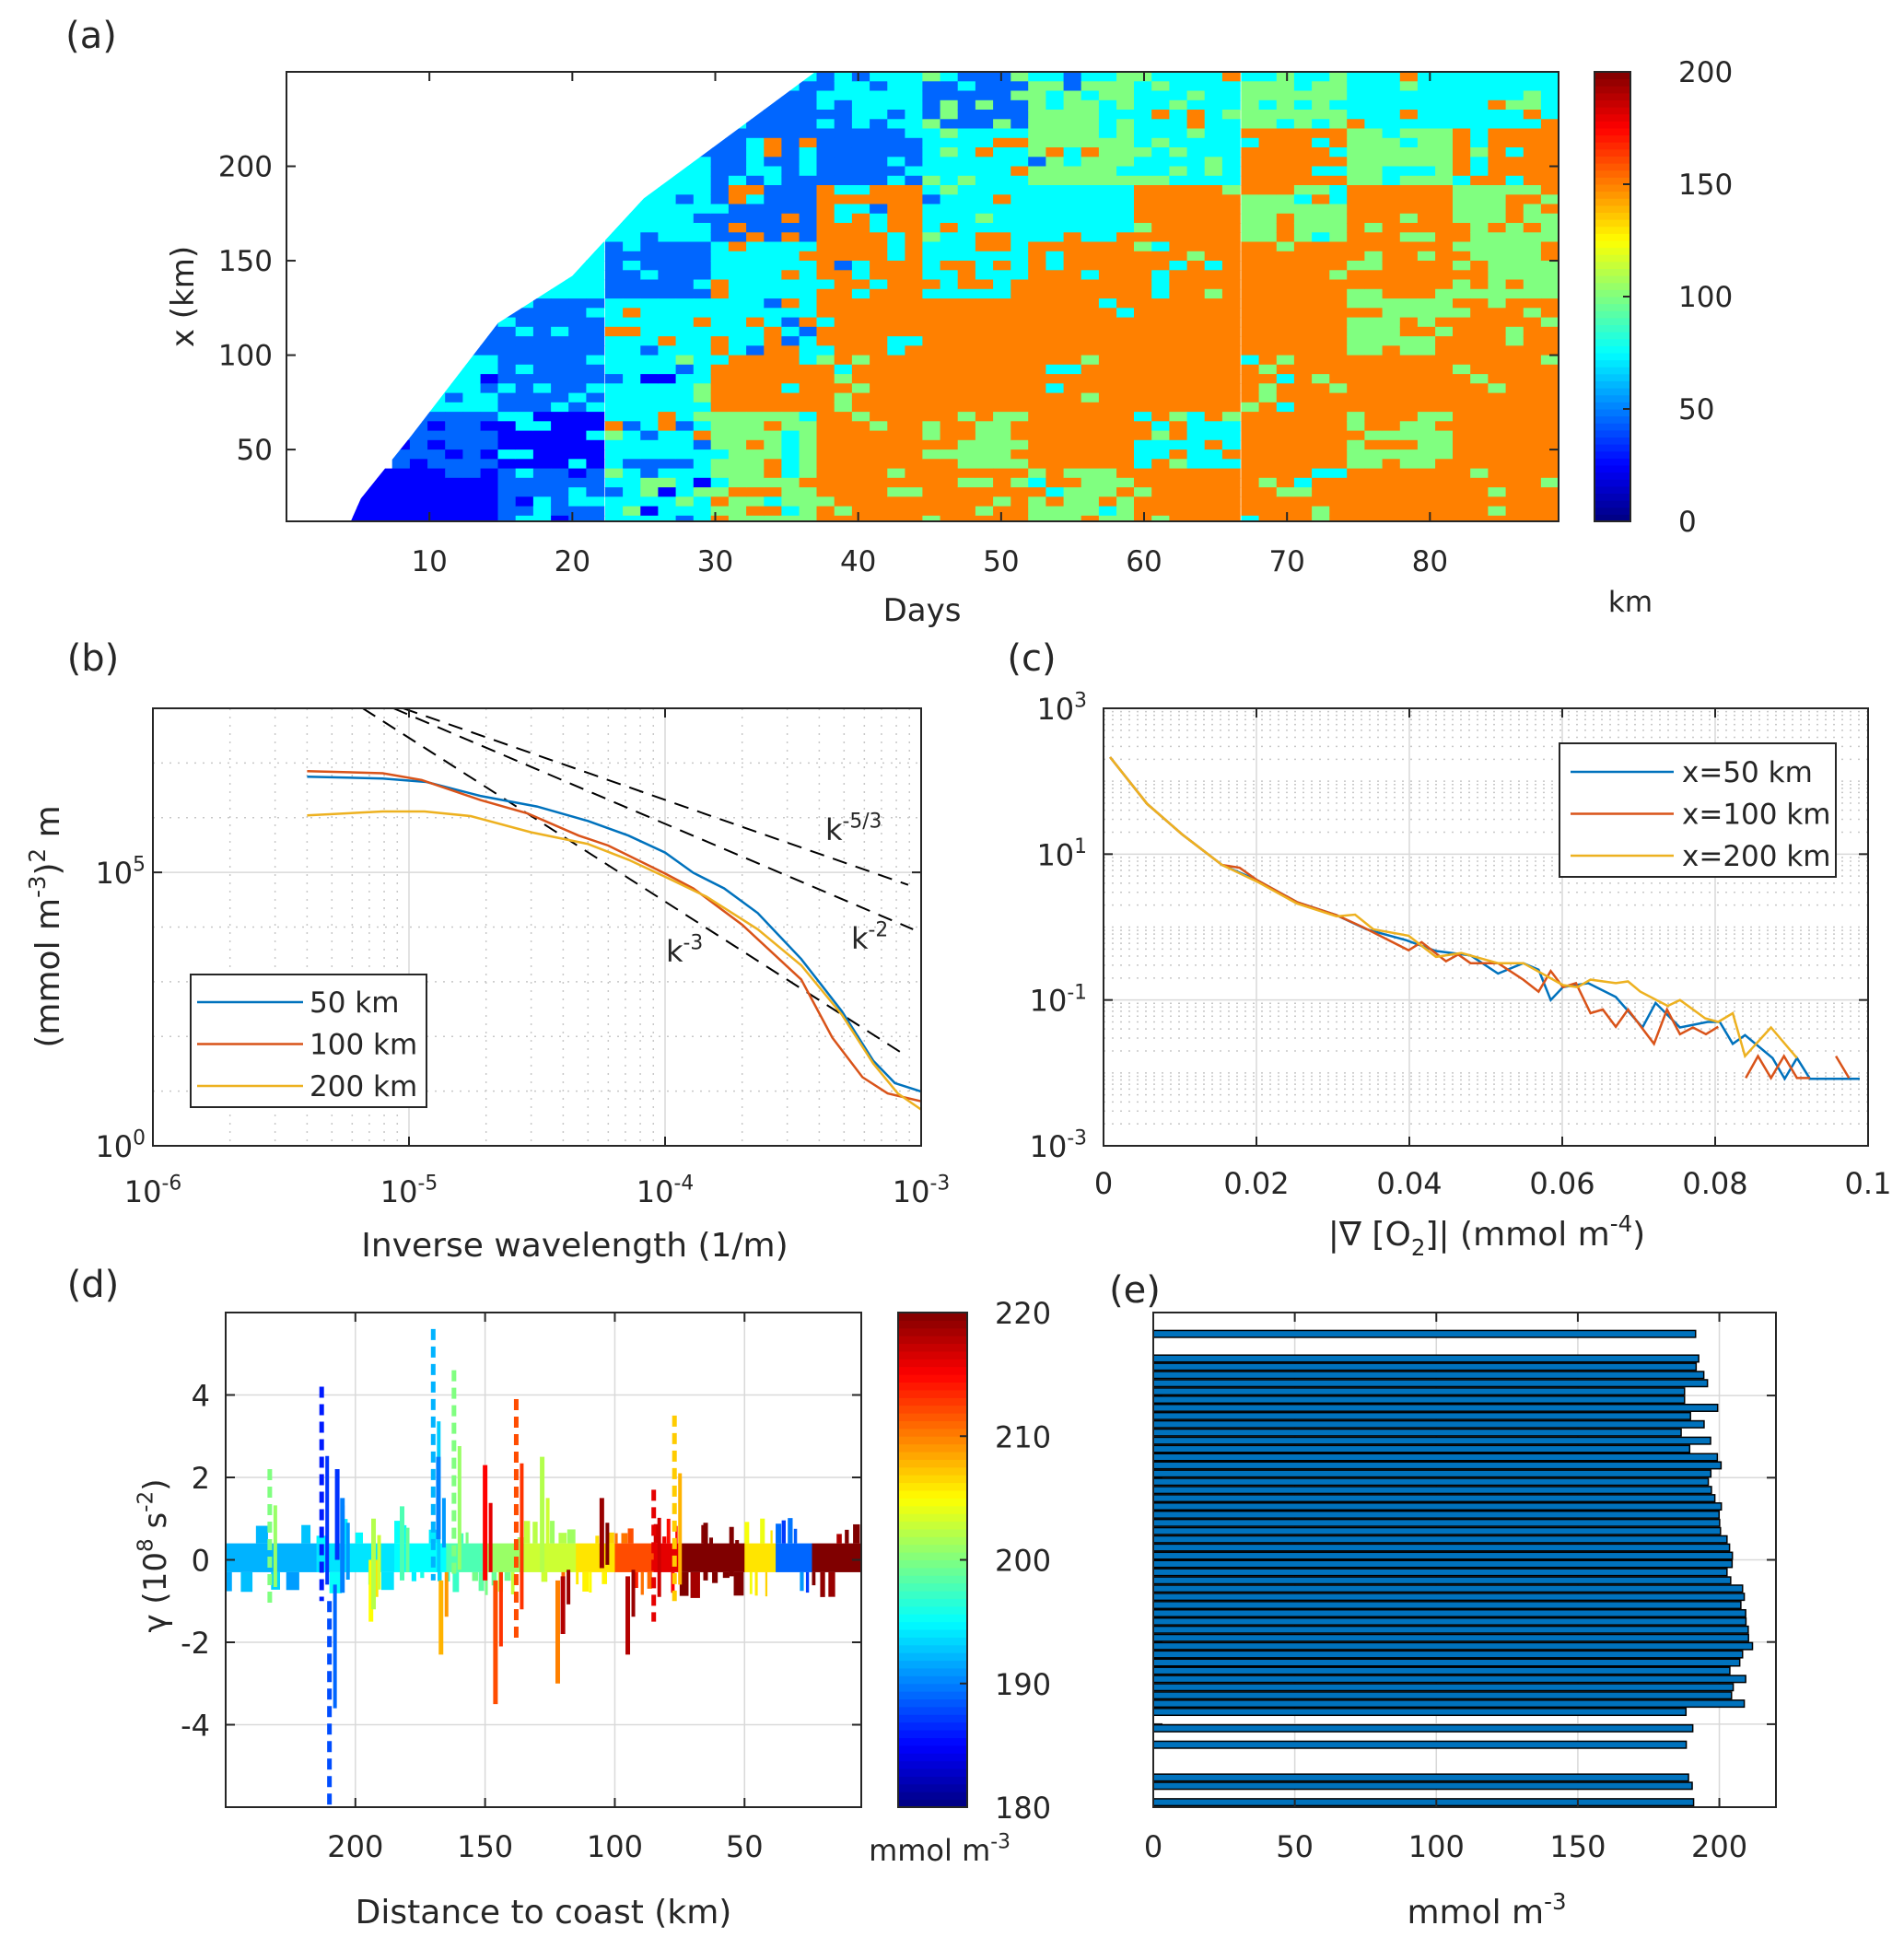 This screenshot has width=1904, height=1949. Describe the element at coordinates (853, 829) in the screenshot. I see `reference-label: k-5/3` at that location.